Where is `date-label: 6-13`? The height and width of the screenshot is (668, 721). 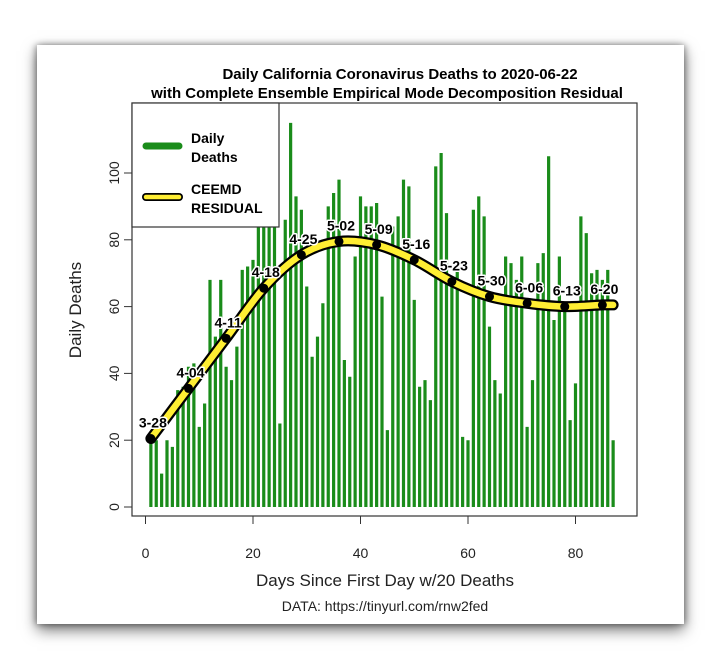 date-label: 6-13 is located at coordinates (567, 291).